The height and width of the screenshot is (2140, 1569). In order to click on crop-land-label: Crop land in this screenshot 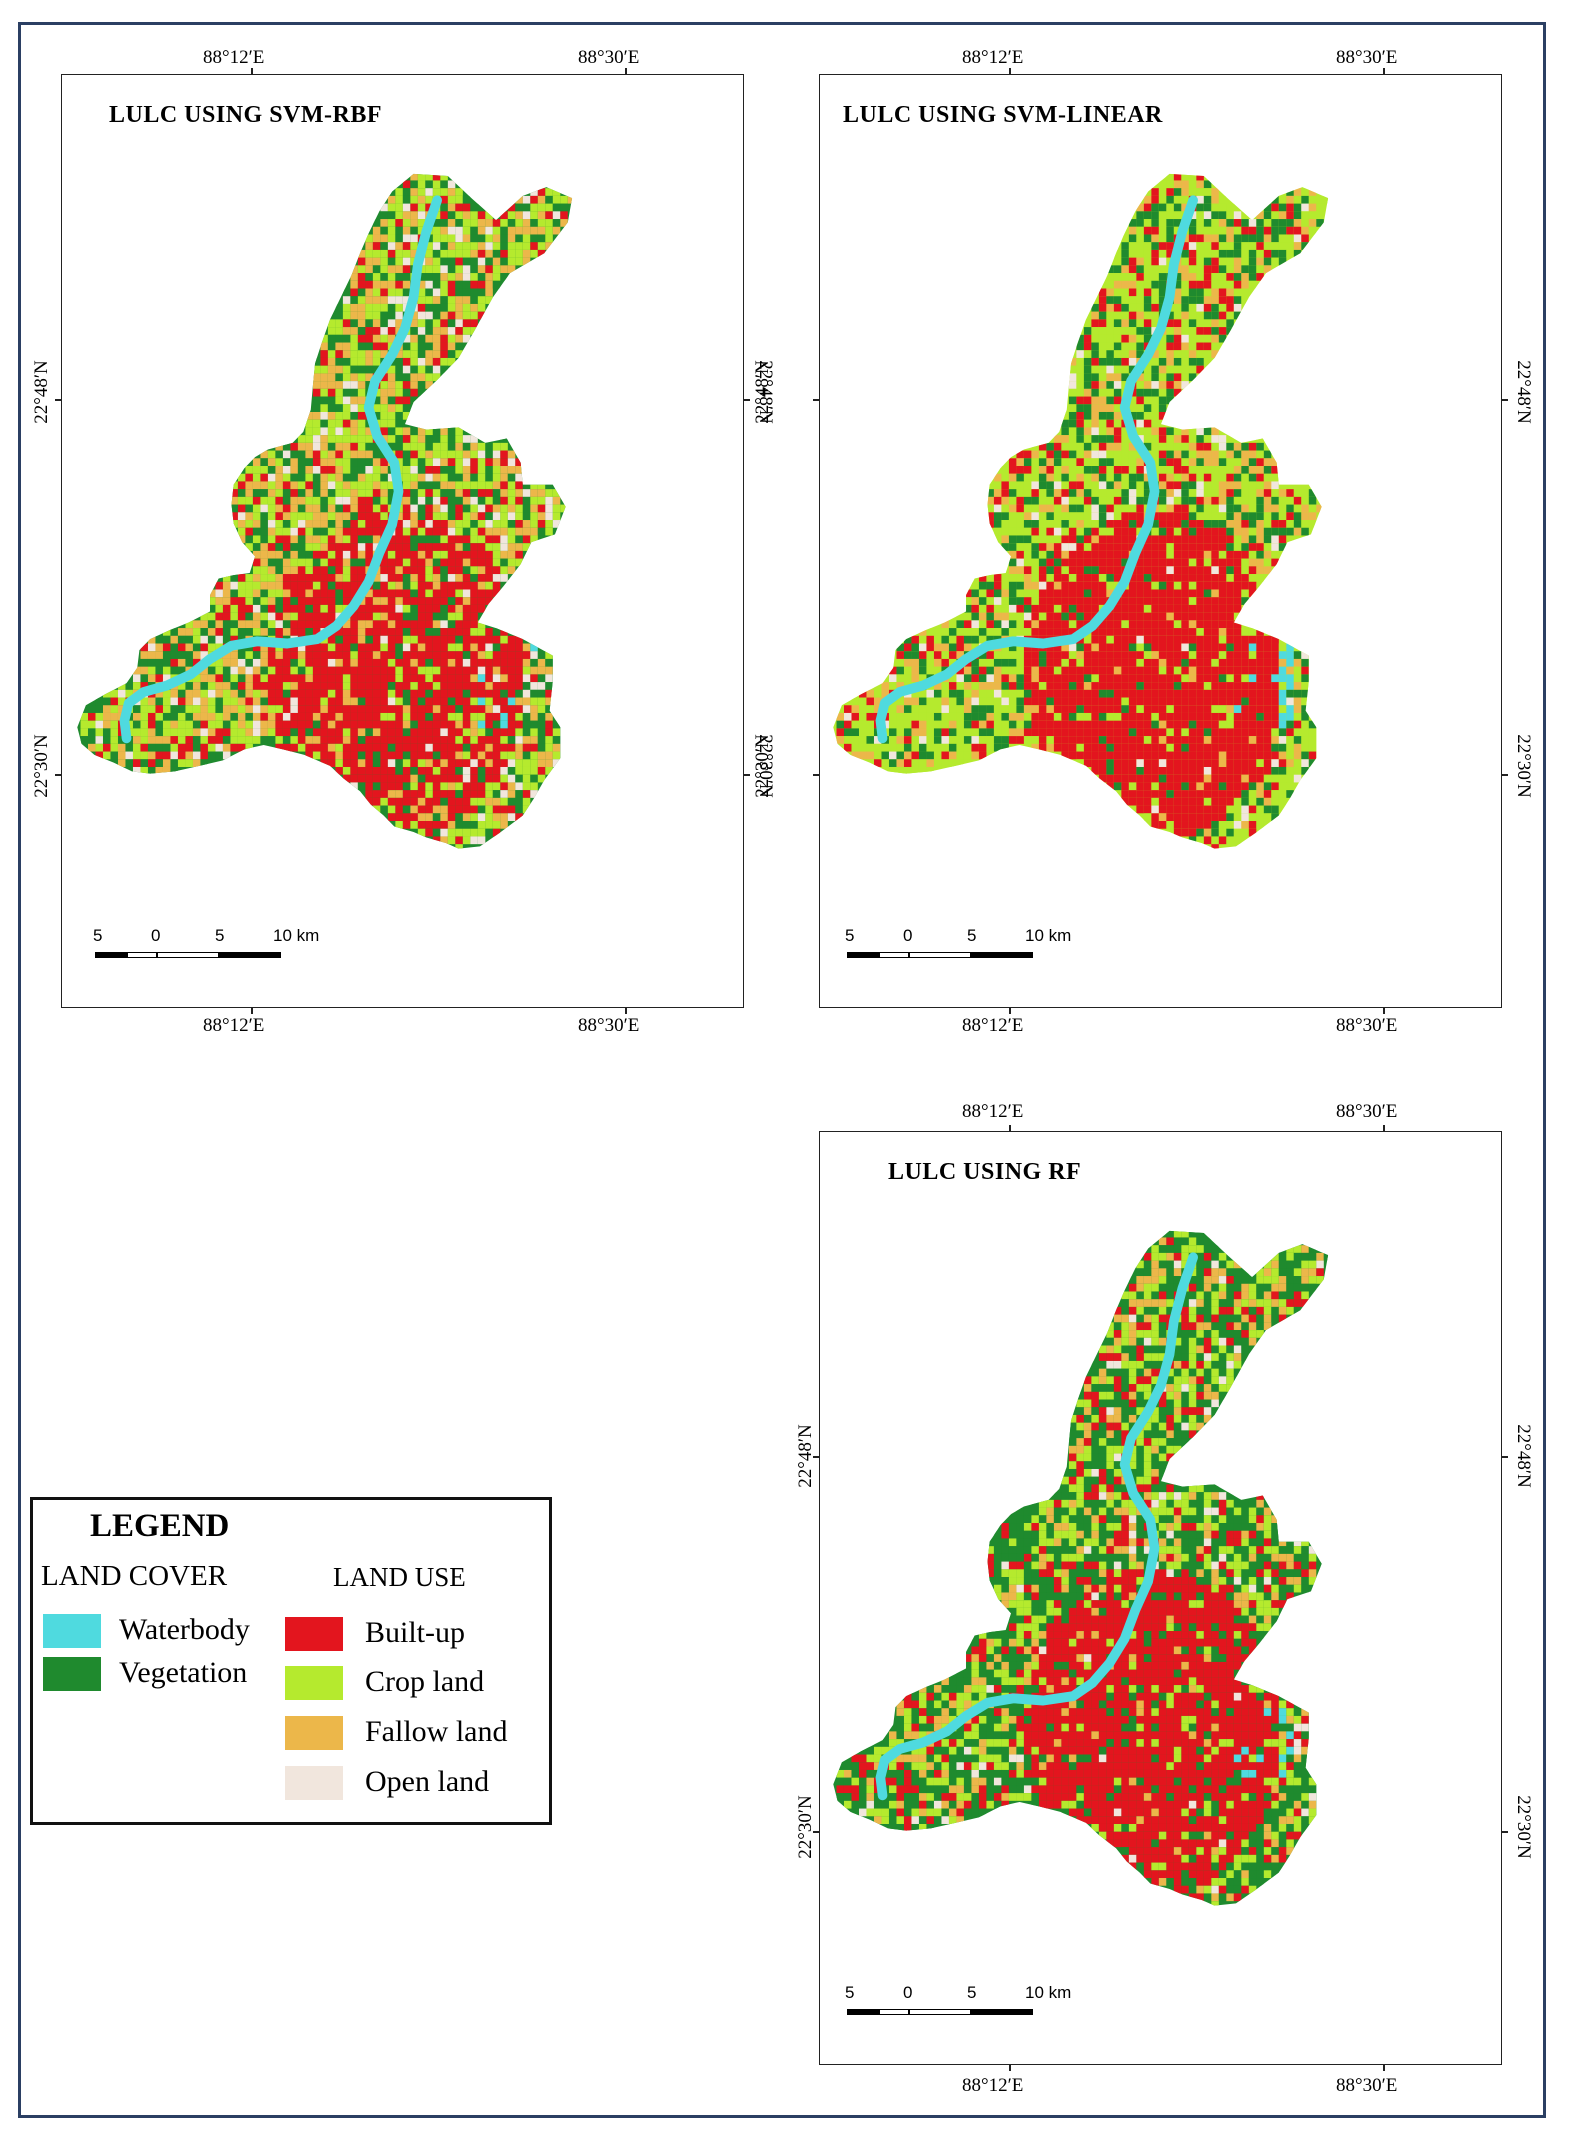, I will do `click(425, 1681)`.